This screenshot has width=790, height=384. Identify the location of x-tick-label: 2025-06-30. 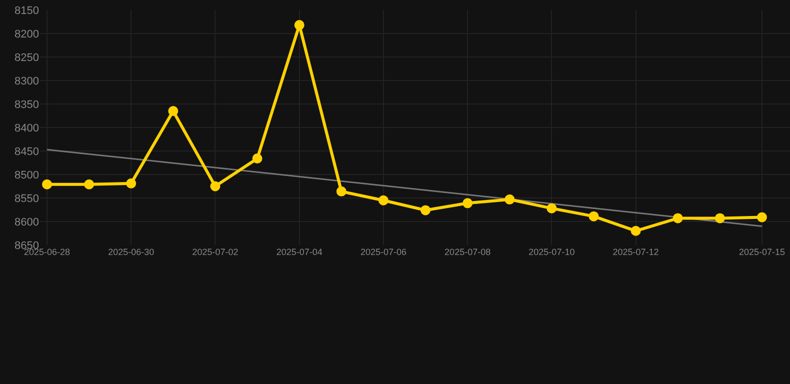
(131, 252).